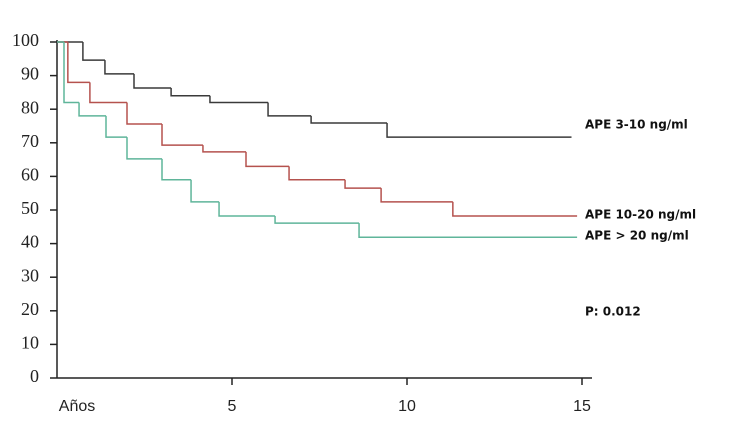 This screenshot has height=430, width=736. Describe the element at coordinates (77, 406) in the screenshot. I see `x-tick-label: Años` at that location.